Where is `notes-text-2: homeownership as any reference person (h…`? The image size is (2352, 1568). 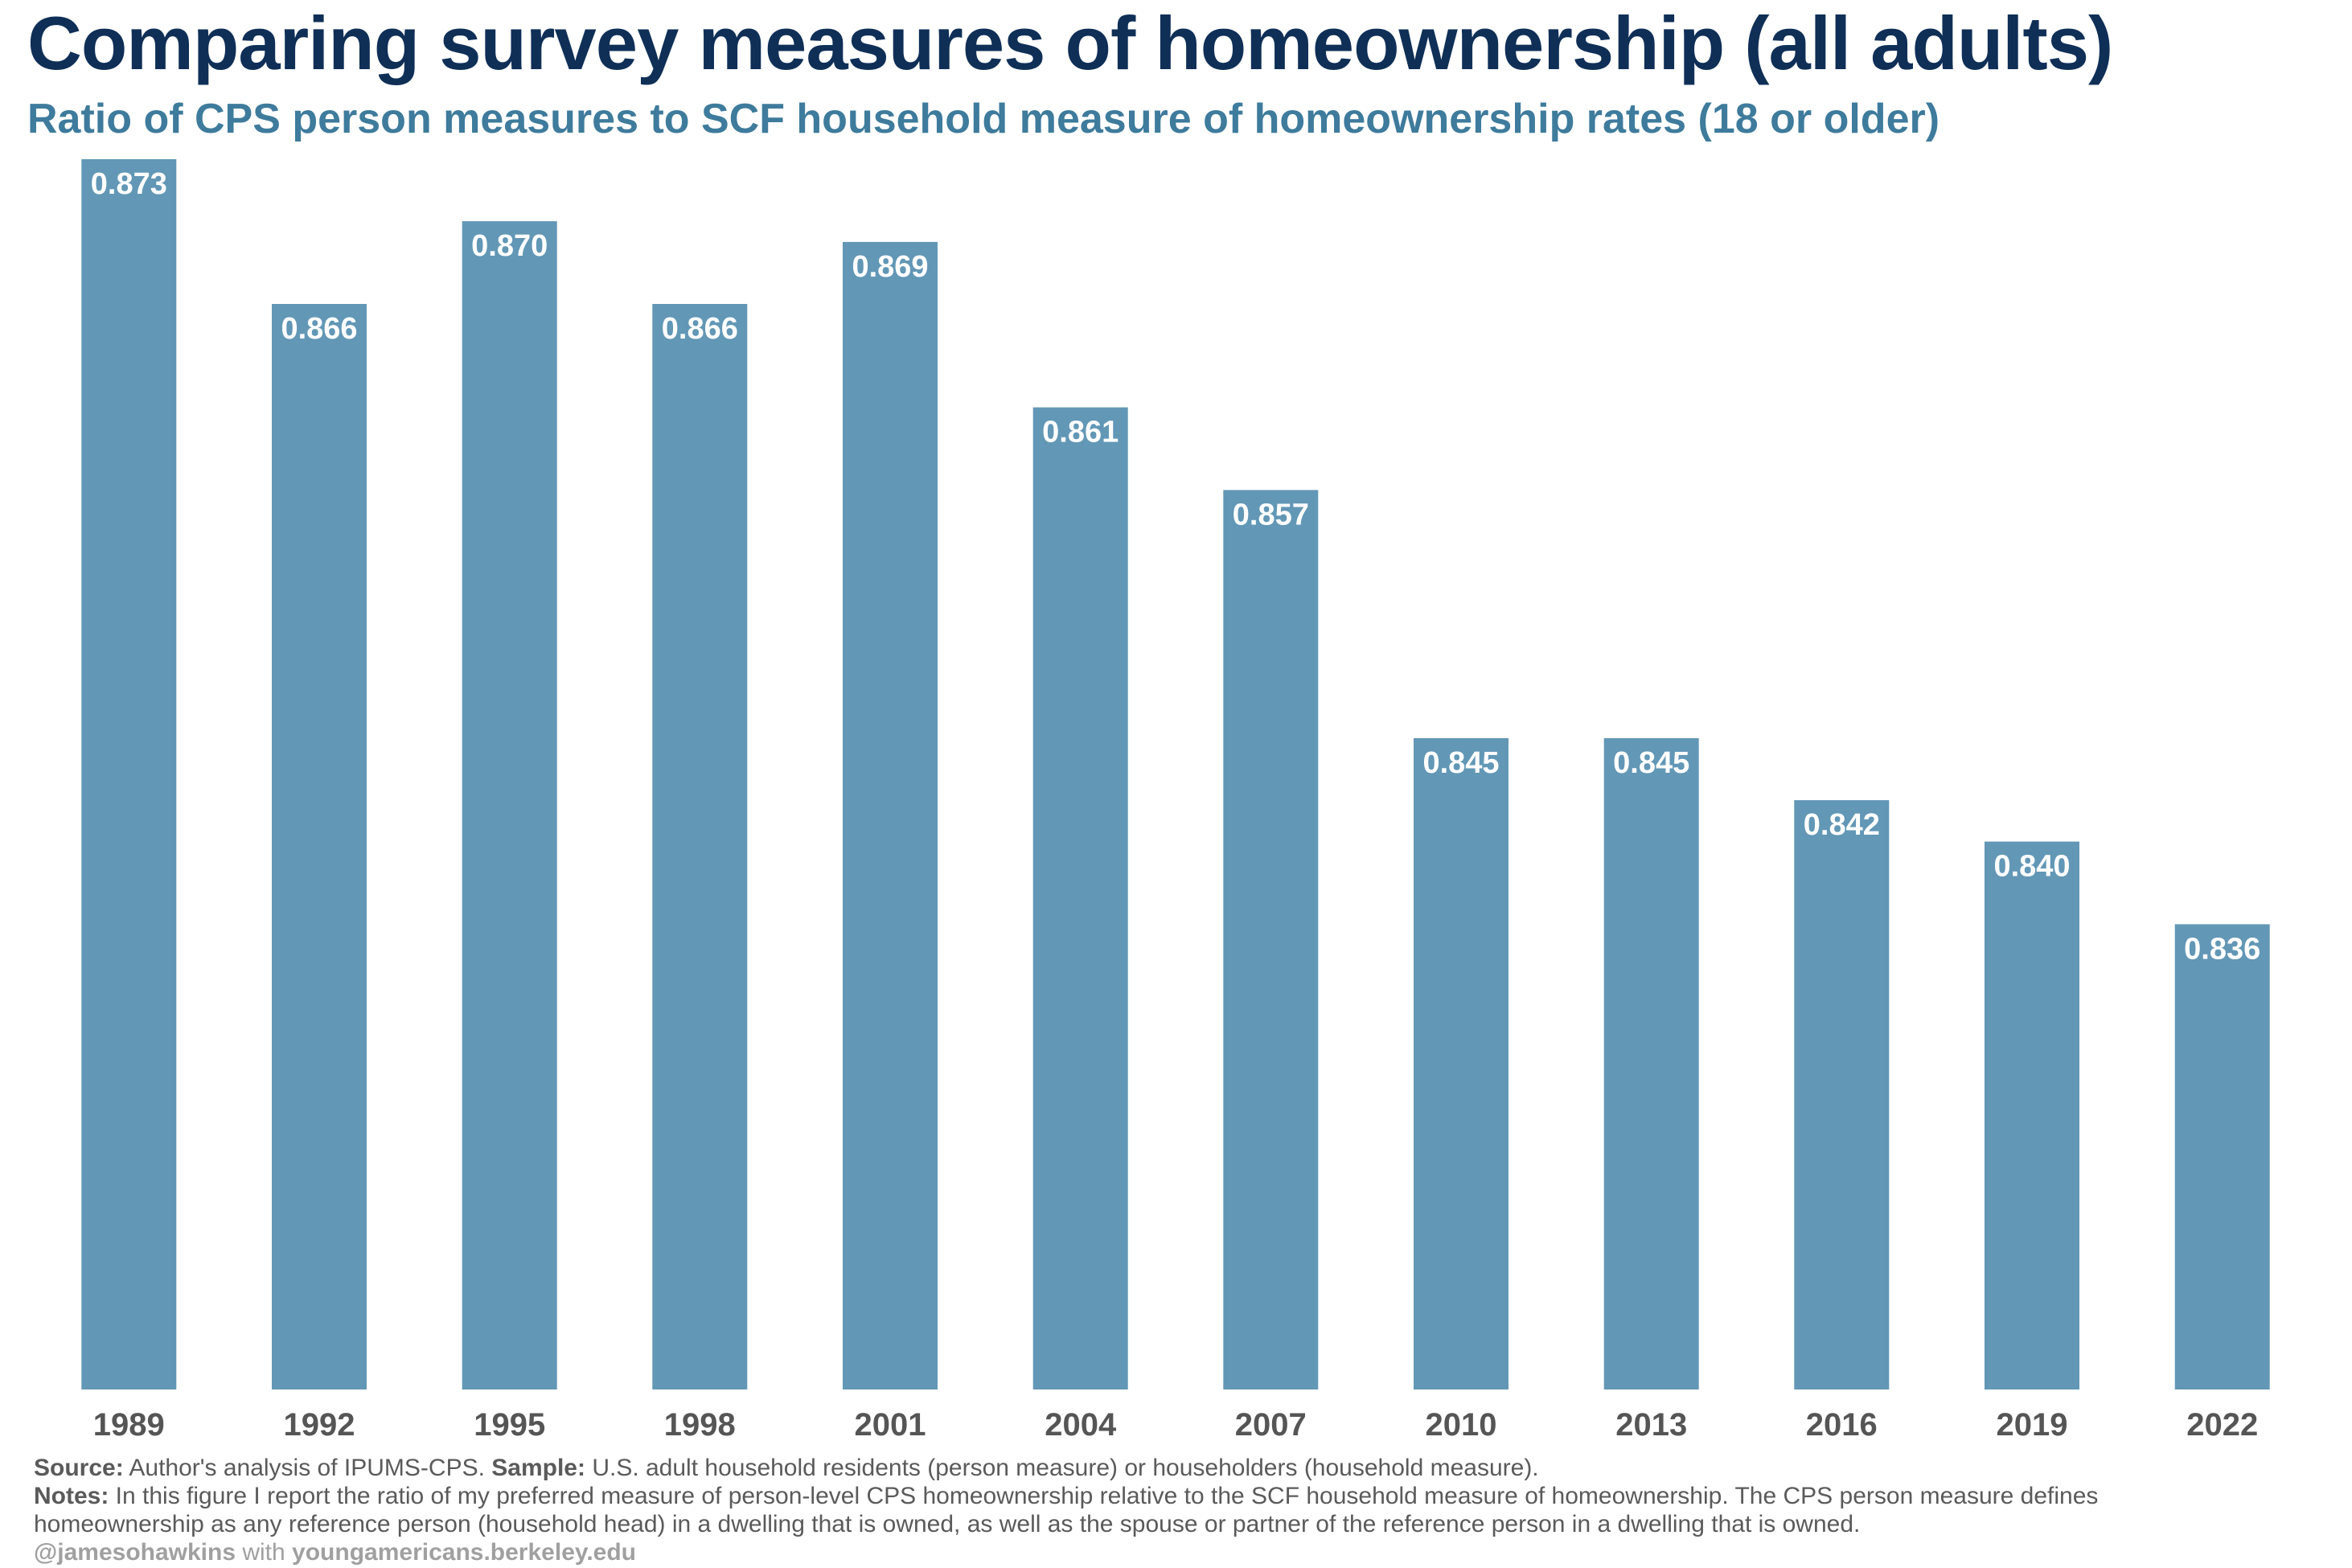 notes-text-2: homeownership as any reference person (h… is located at coordinates (947, 1524).